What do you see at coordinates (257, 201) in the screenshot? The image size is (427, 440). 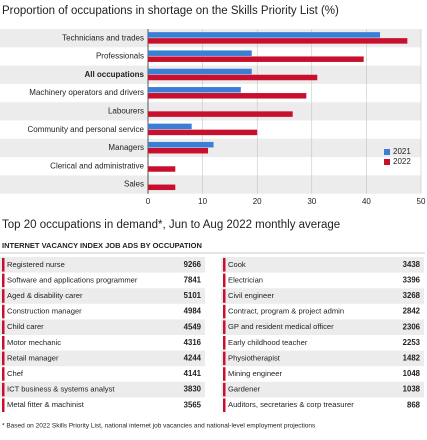 I see `x-tick-label: 20` at bounding box center [257, 201].